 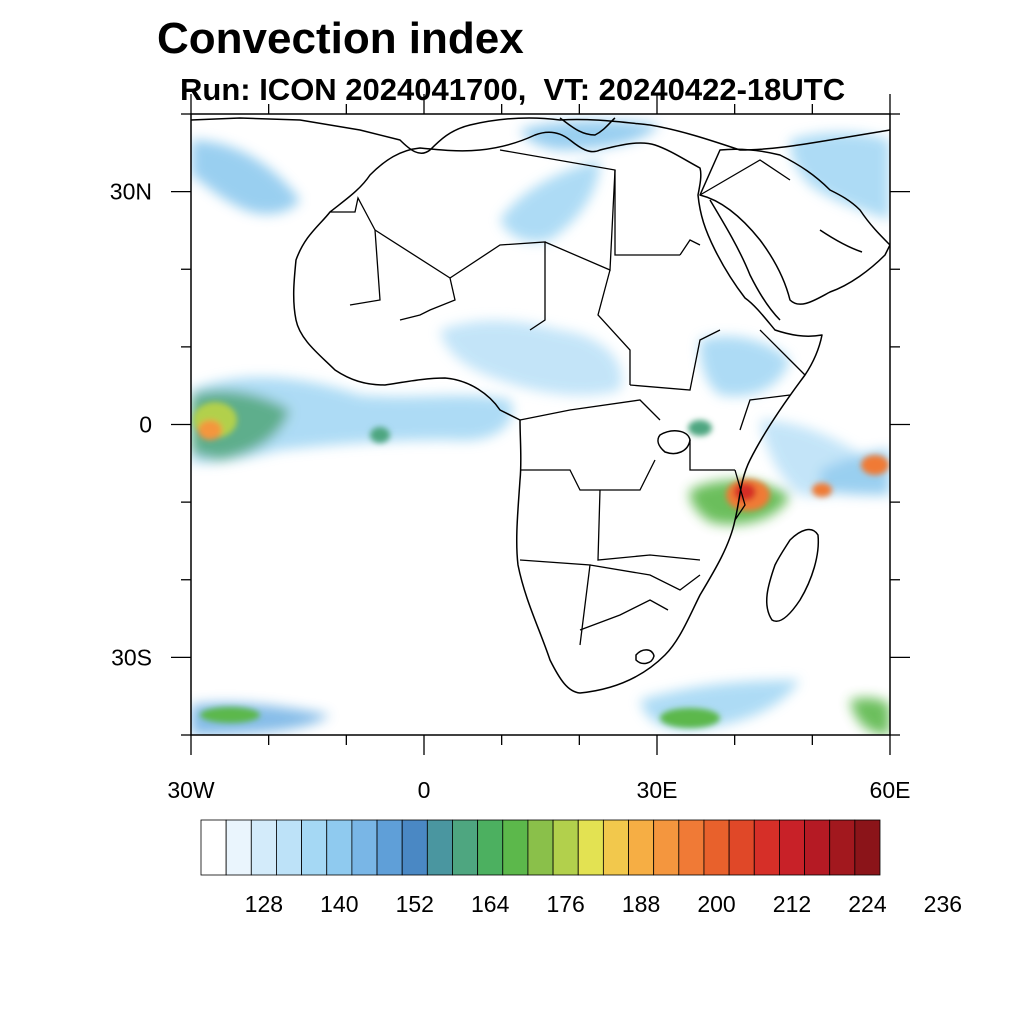 I want to click on y-tick-label: 0, so click(x=145, y=425).